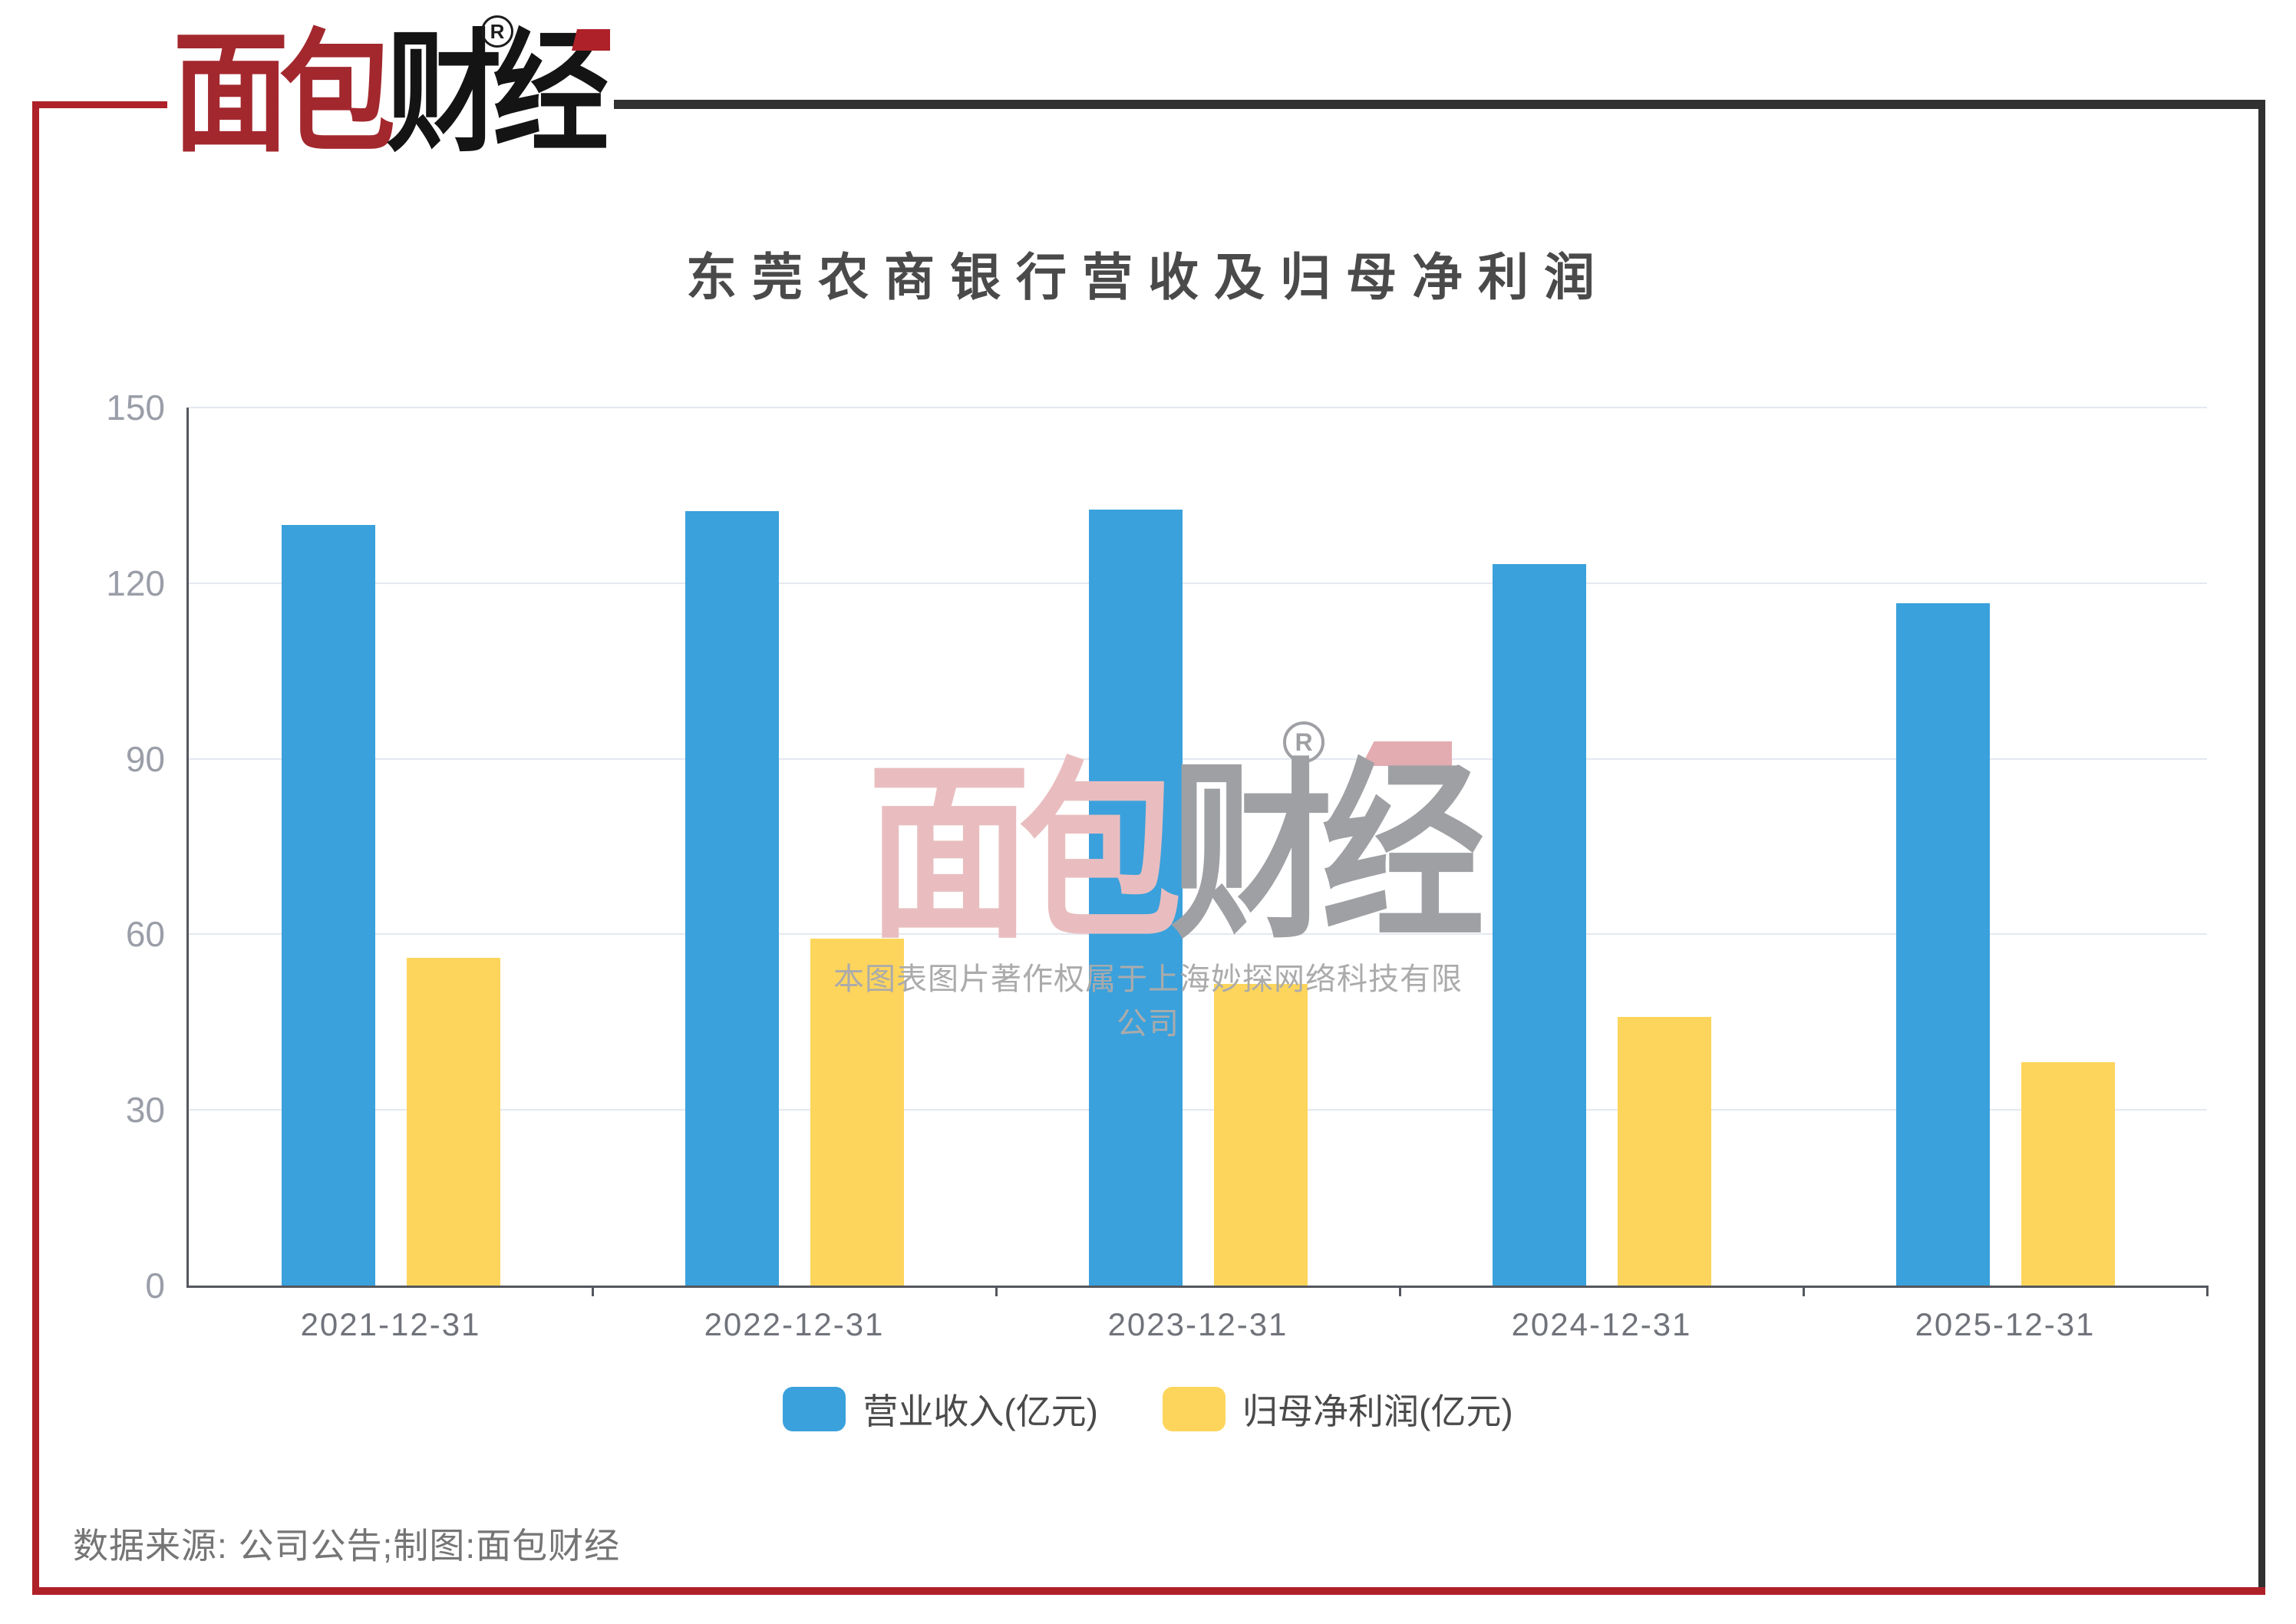 The width and height of the screenshot is (2296, 1624). Describe the element at coordinates (135, 407) in the screenshot. I see `y-tick-label-150: 150` at that location.